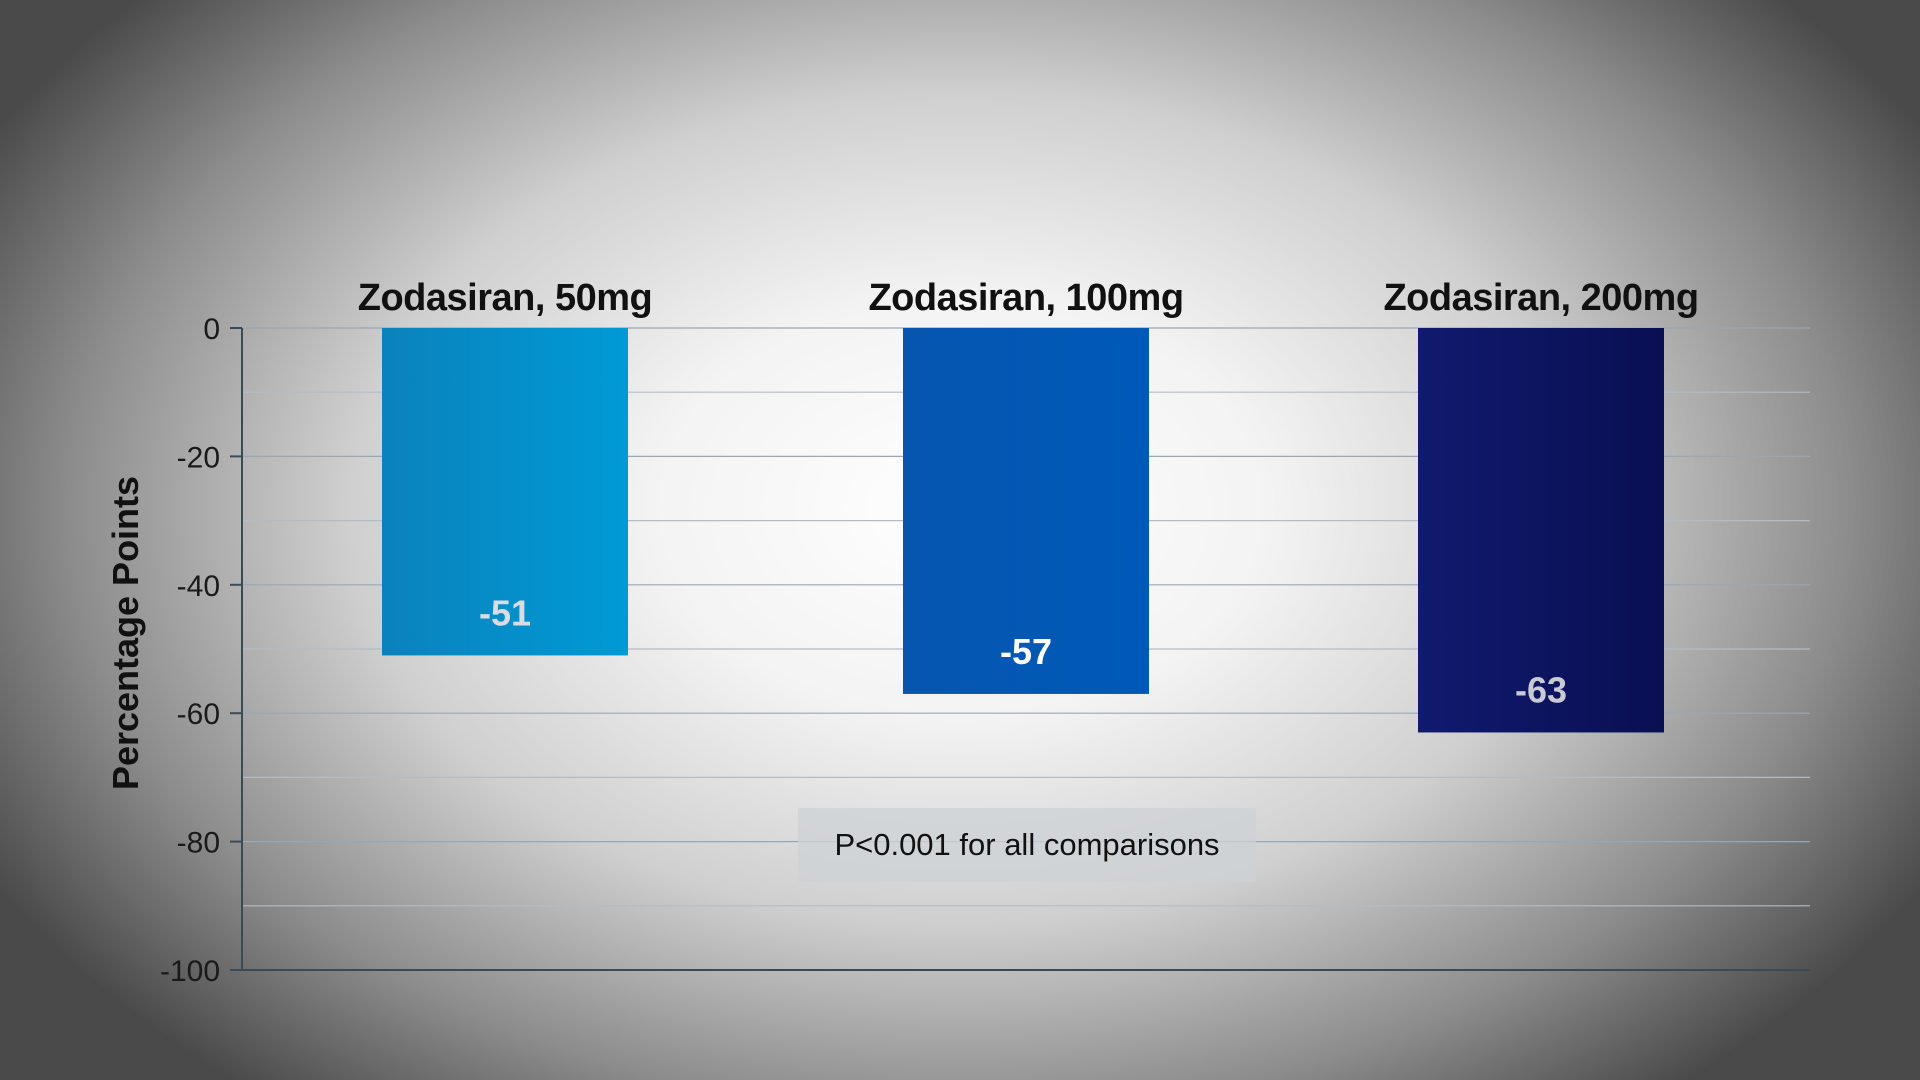 The image size is (1920, 1080). I want to click on y-tick-label: -60, so click(198, 714).